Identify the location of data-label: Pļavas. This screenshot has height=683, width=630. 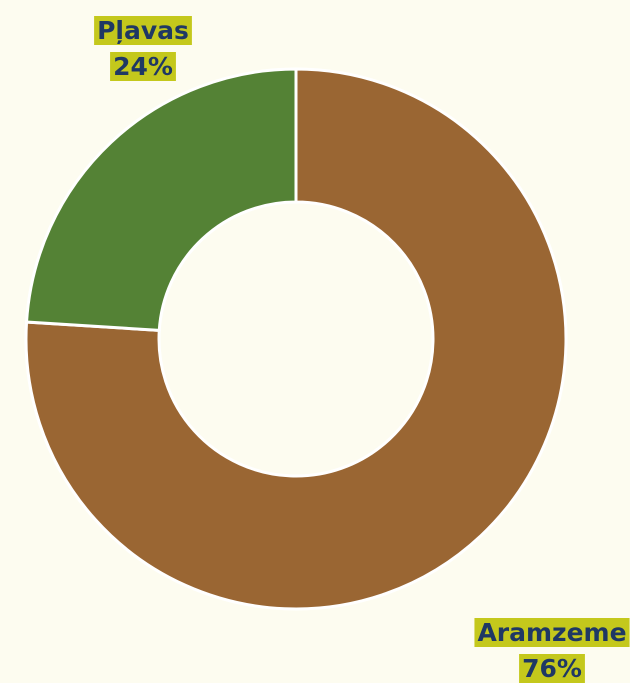
(143, 30).